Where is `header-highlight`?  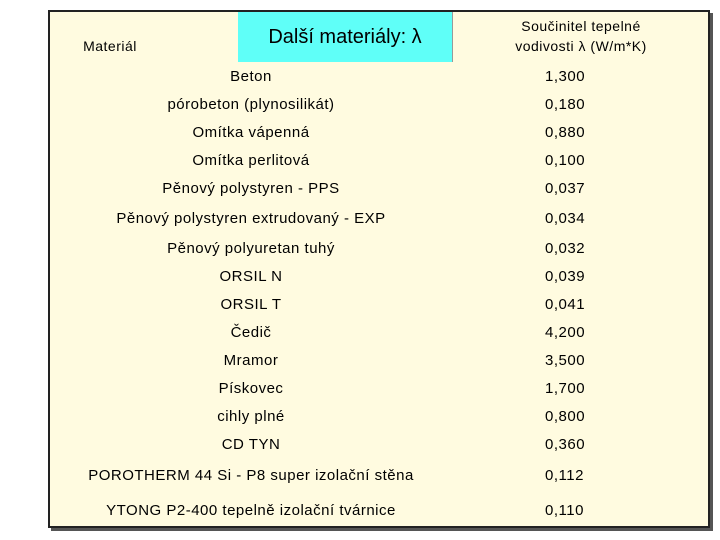
header-highlight is located at coordinates (345, 37).